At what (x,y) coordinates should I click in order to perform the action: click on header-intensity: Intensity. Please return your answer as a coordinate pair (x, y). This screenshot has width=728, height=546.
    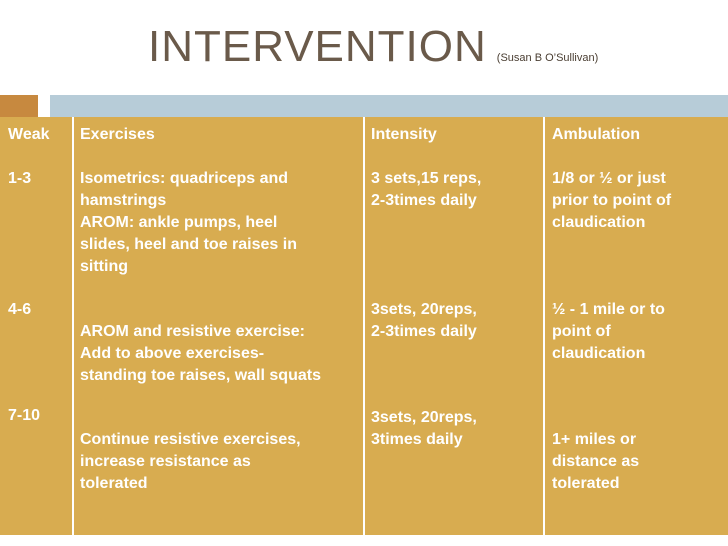
    Looking at the image, I should click on (404, 134).